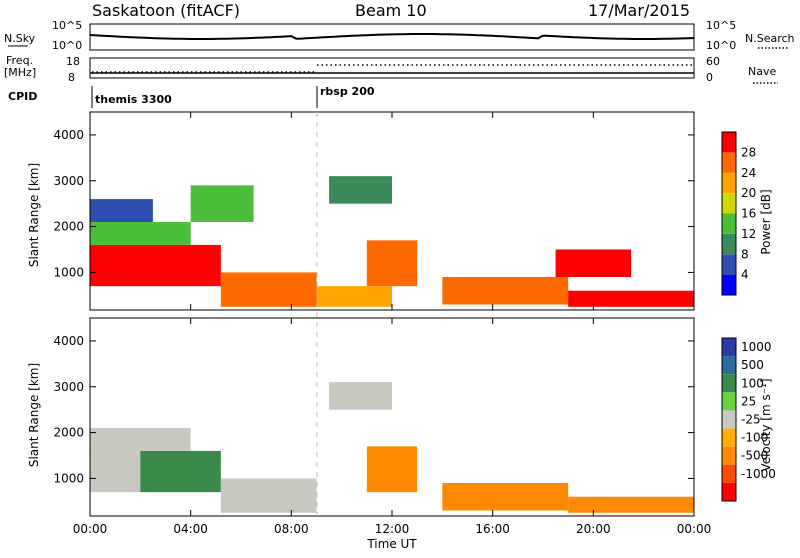 The image size is (800, 558). I want to click on xtick-label-1: 04:00, so click(190, 529).